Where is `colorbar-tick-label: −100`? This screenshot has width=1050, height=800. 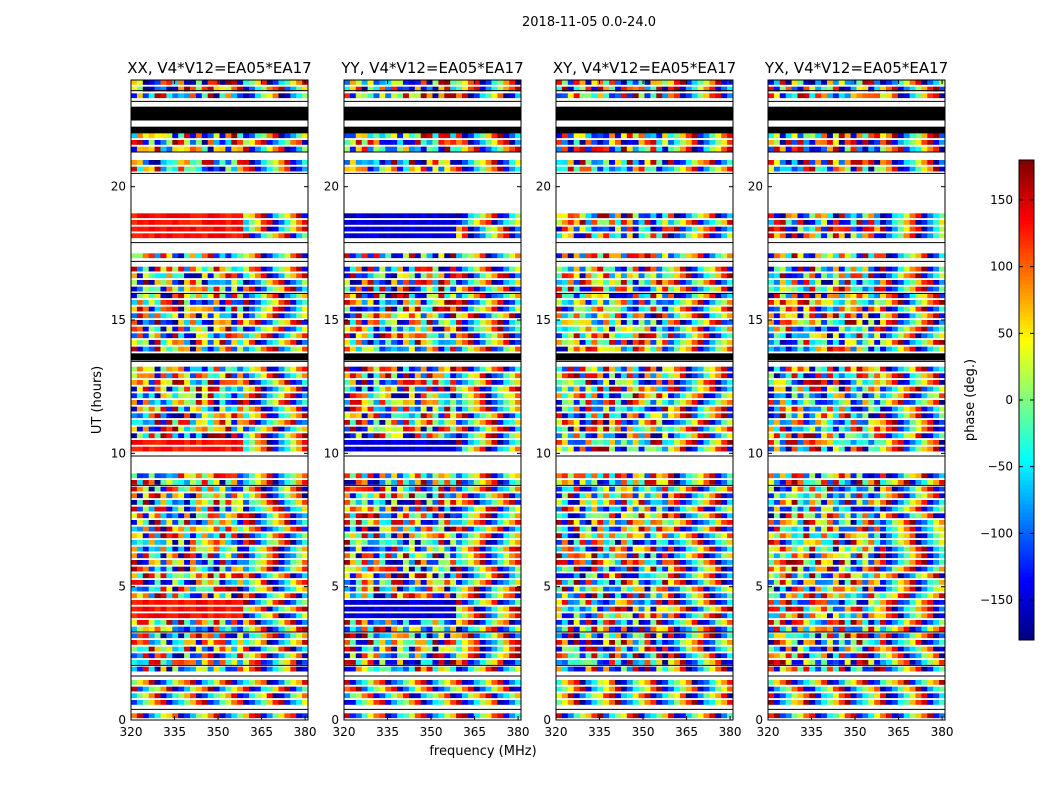
colorbar-tick-label: −100 is located at coordinates (996, 533).